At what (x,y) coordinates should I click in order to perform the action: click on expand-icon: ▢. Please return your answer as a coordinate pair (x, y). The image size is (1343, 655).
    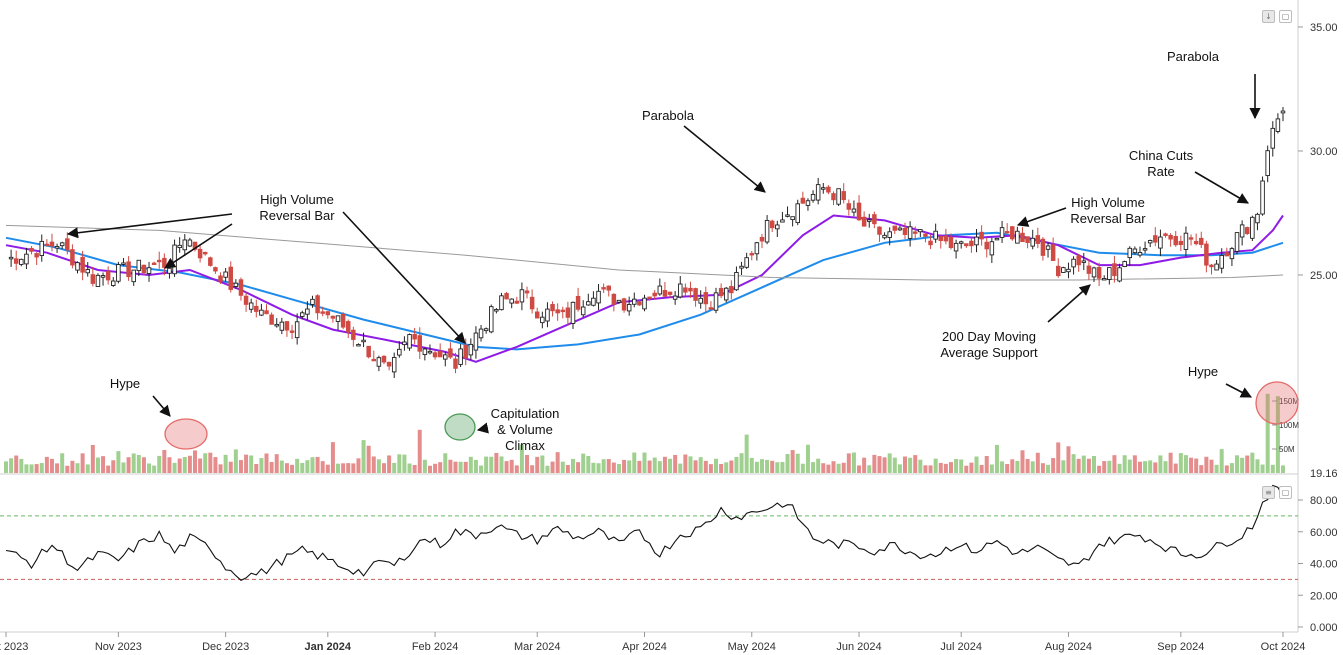
    Looking at the image, I should click on (1285, 492).